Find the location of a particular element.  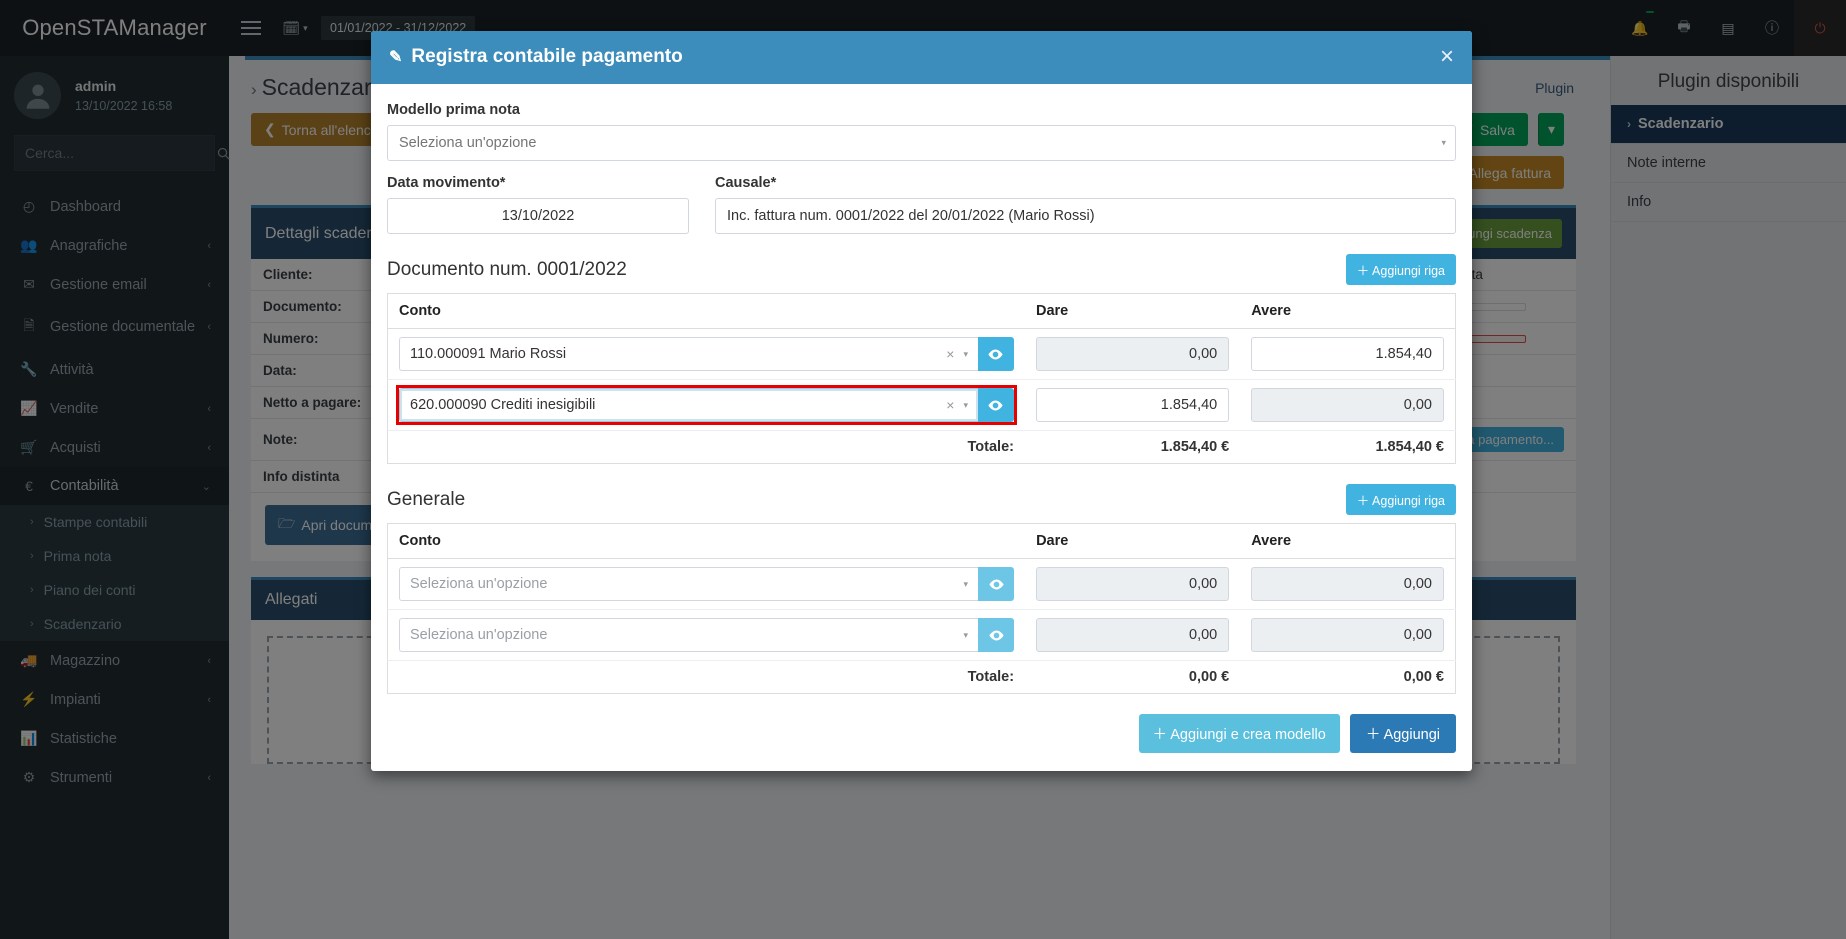

add-and-create-template-button: ＋ Aggiungi e crea modello is located at coordinates (1239, 733).